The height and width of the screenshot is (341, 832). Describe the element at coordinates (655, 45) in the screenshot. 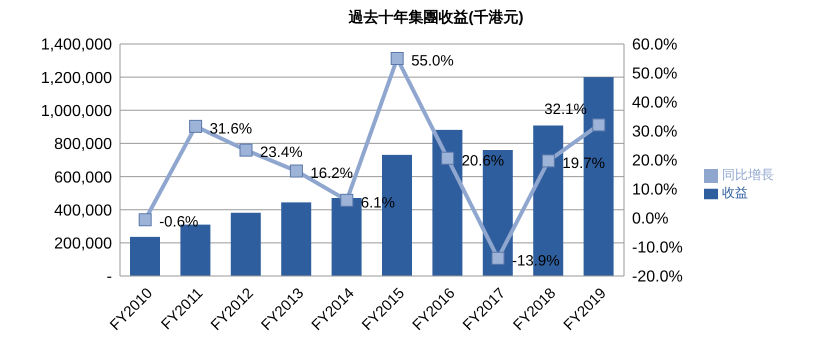

I see `y2-tick-label: 60.0%` at that location.